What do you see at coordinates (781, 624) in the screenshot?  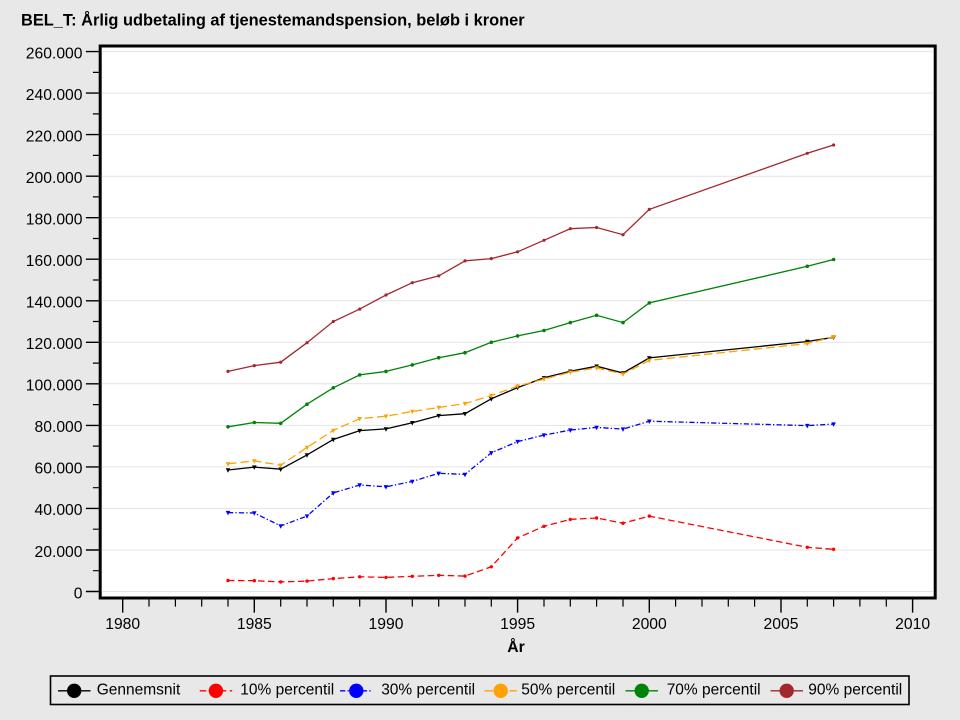 I see `svg-text: 2005` at bounding box center [781, 624].